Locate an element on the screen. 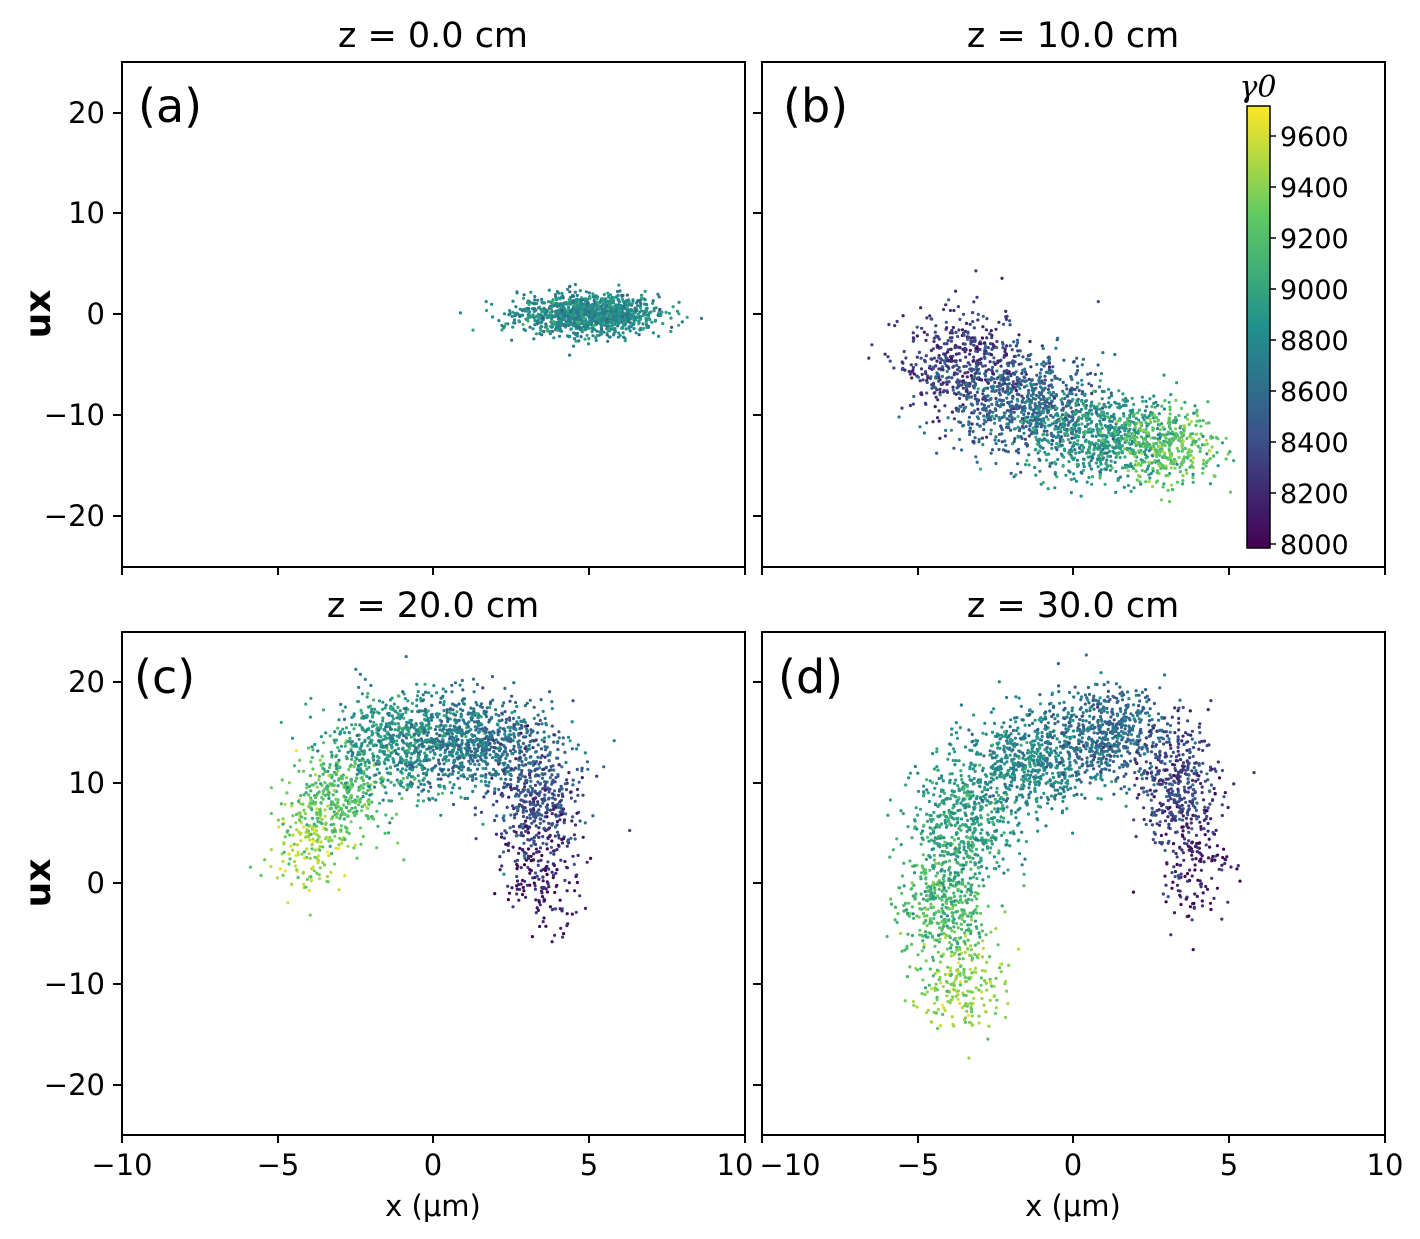 Image resolution: width=1420 pixels, height=1239 pixels. panel-a-ytick: −10 is located at coordinates (74, 415).